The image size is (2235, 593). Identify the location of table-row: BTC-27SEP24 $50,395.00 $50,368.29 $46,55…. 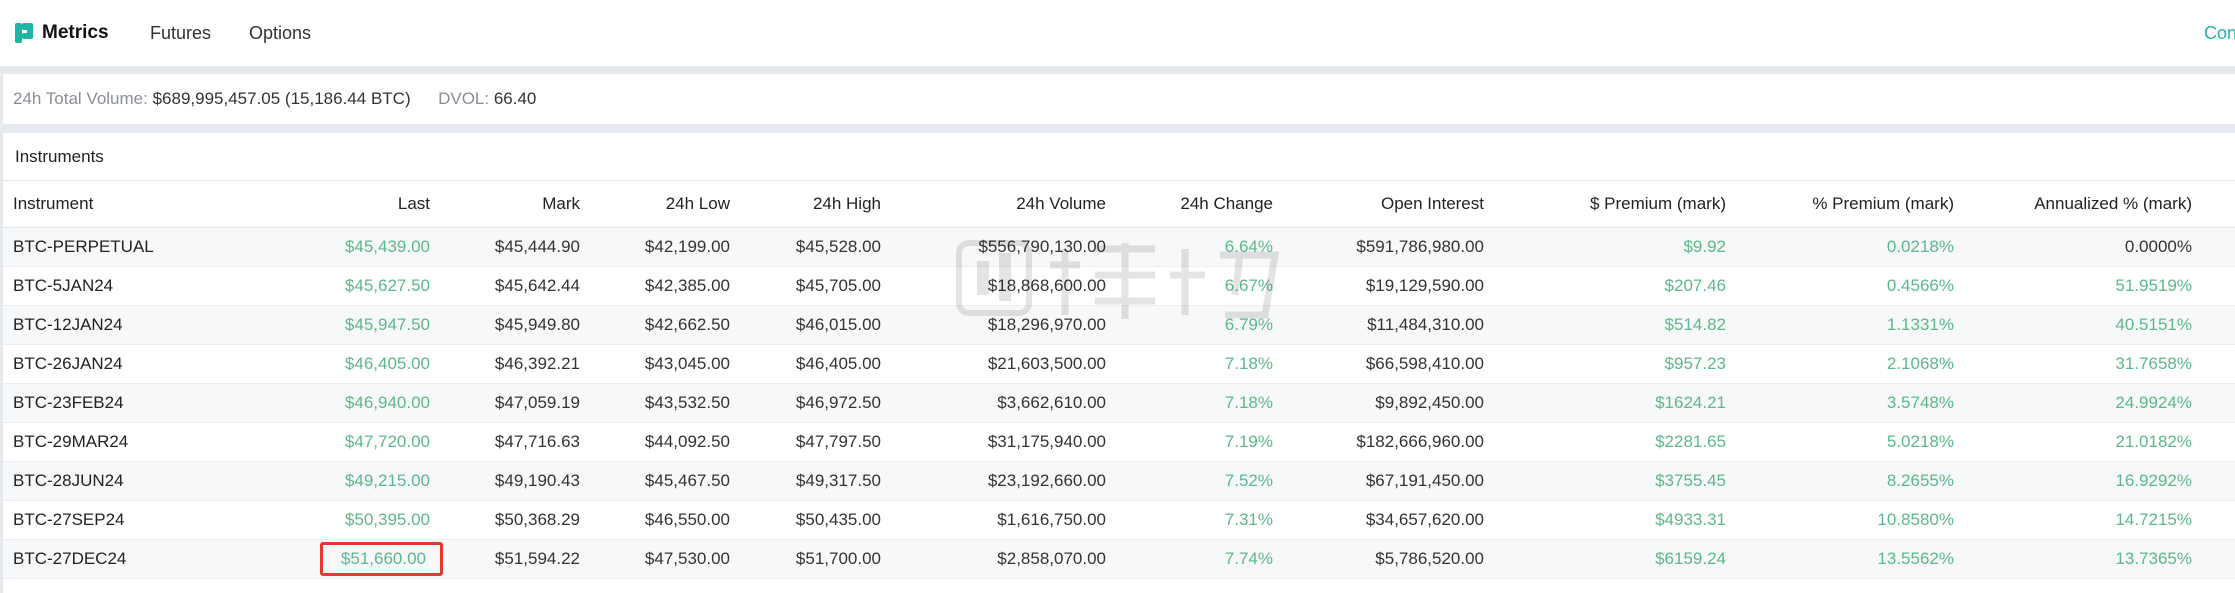
(1119, 520).